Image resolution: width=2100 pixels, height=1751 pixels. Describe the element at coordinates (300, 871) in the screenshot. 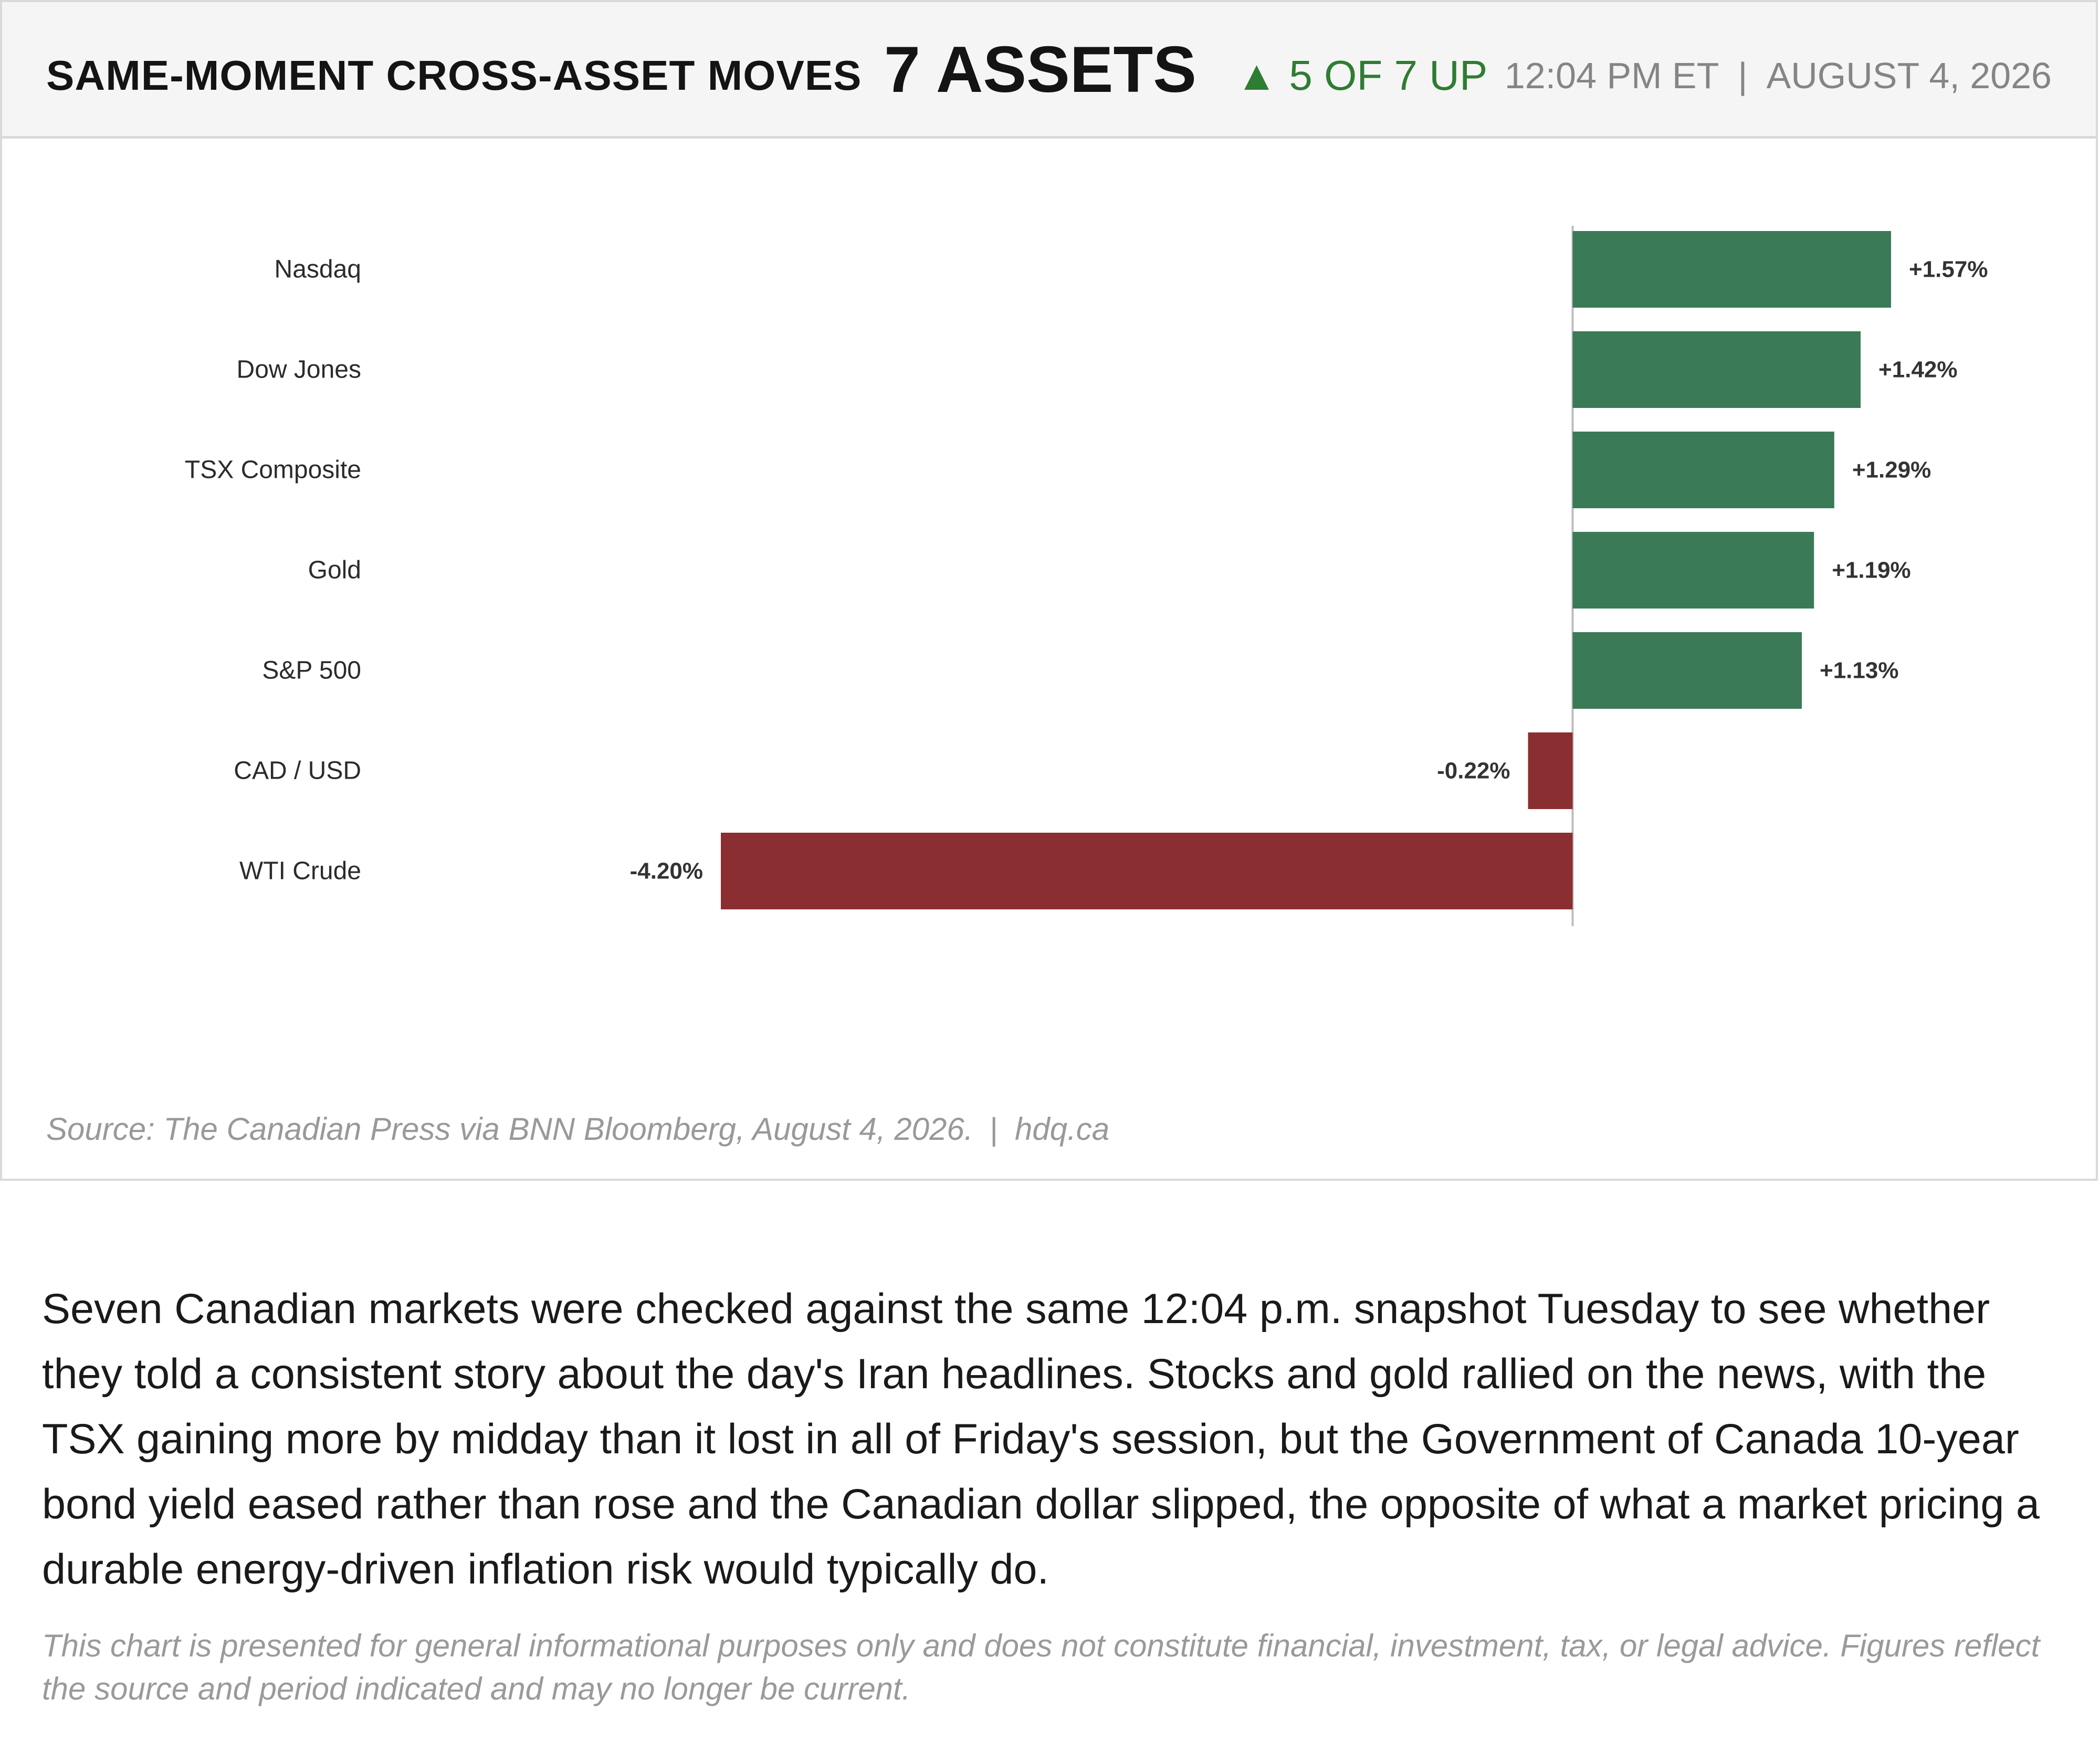

I see `category-label: WTI Crude` at that location.